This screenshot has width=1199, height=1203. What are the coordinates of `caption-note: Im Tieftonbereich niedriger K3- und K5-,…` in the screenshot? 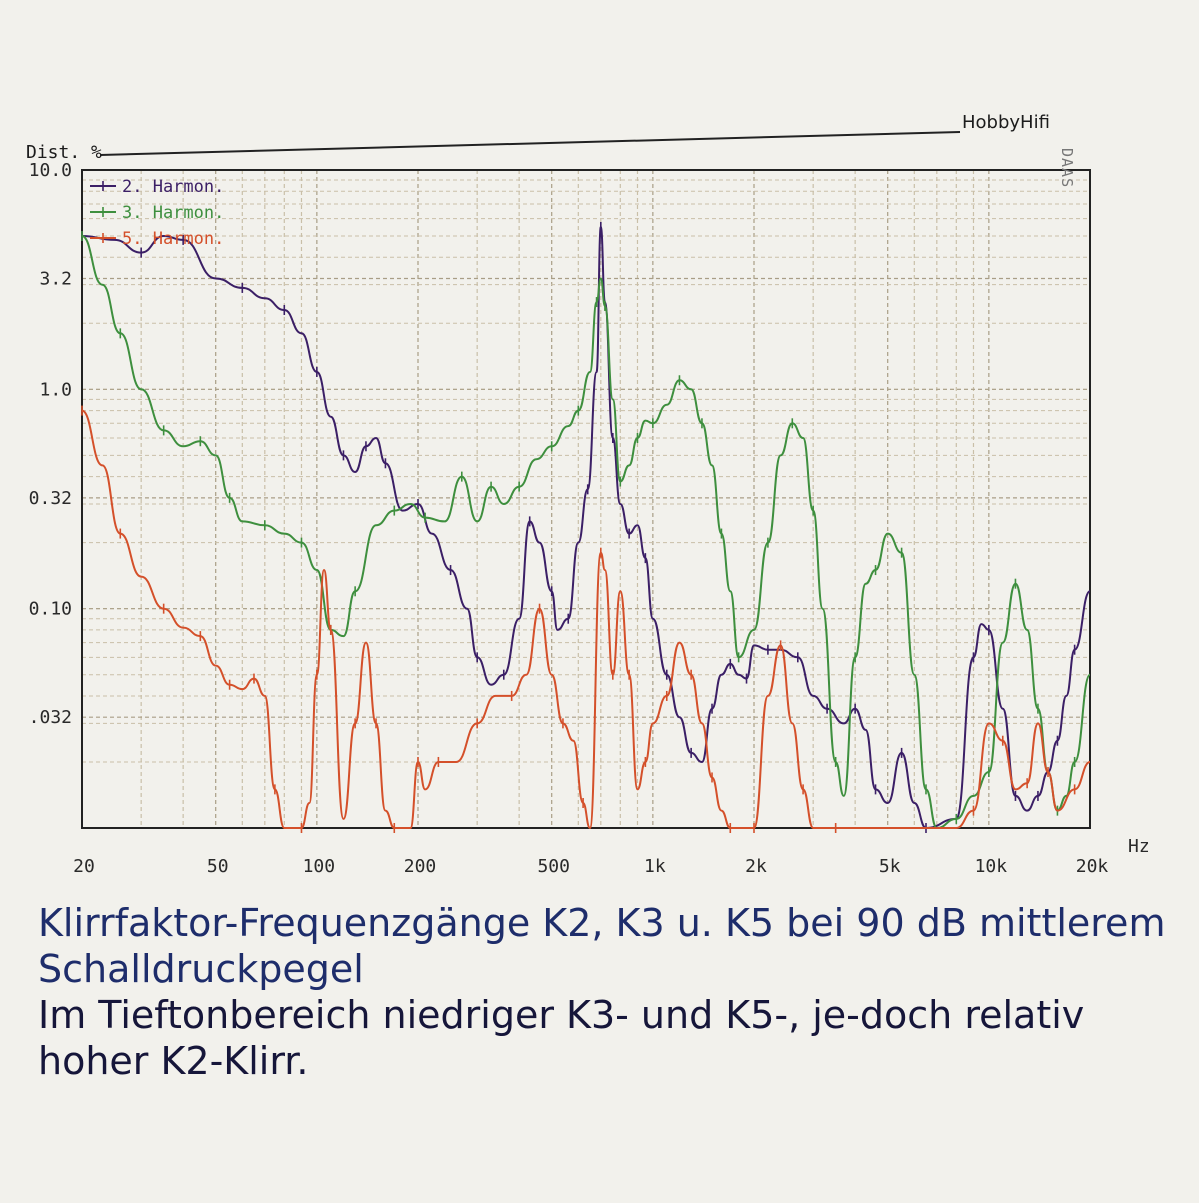 It's located at (561, 1038).